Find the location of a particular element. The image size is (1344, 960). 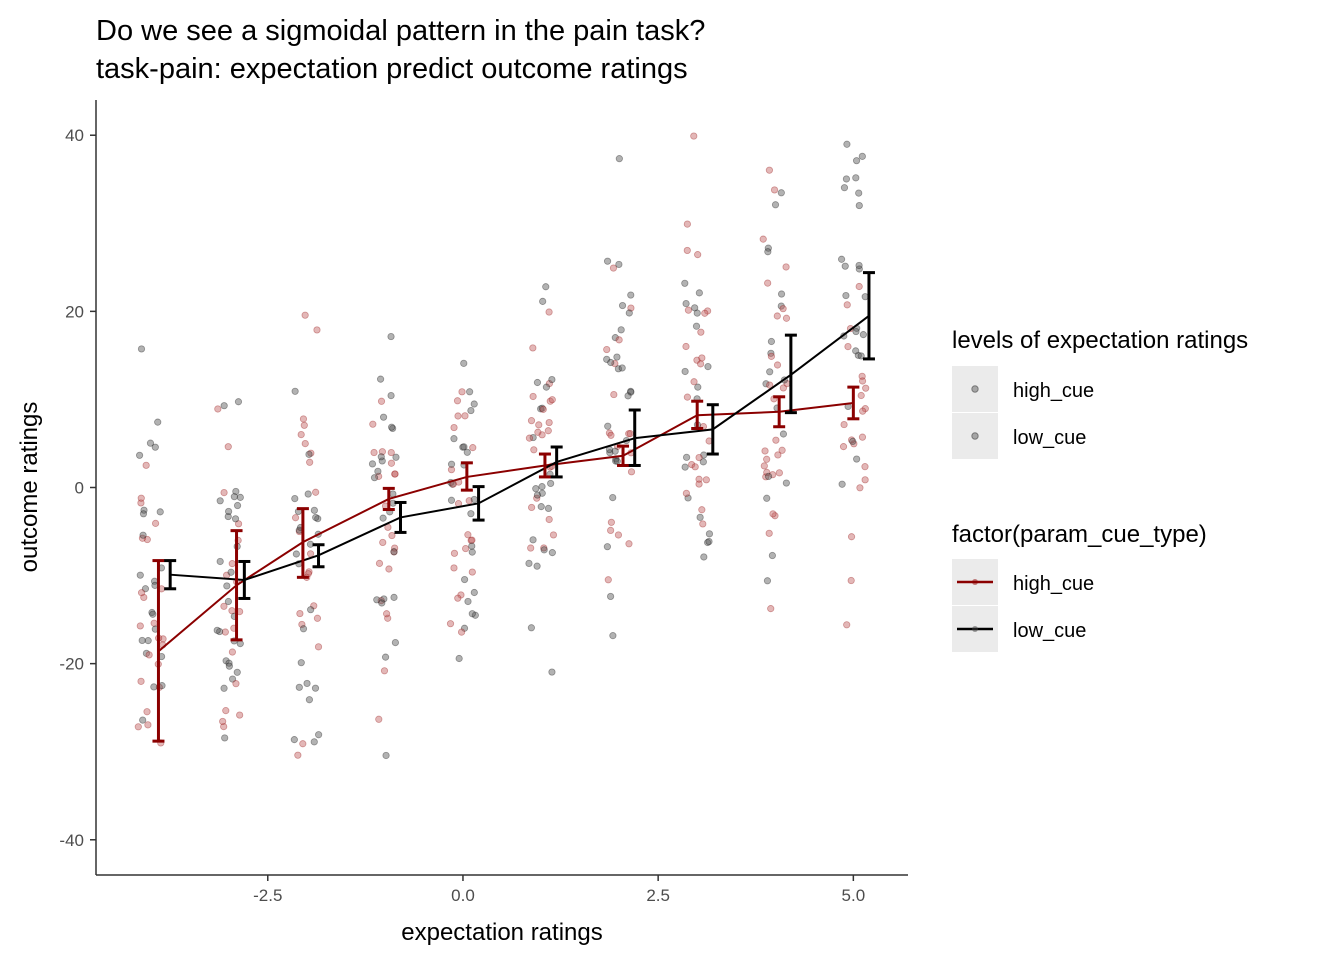

legend-lines-label-high: high_cue is located at coordinates (1053, 584).